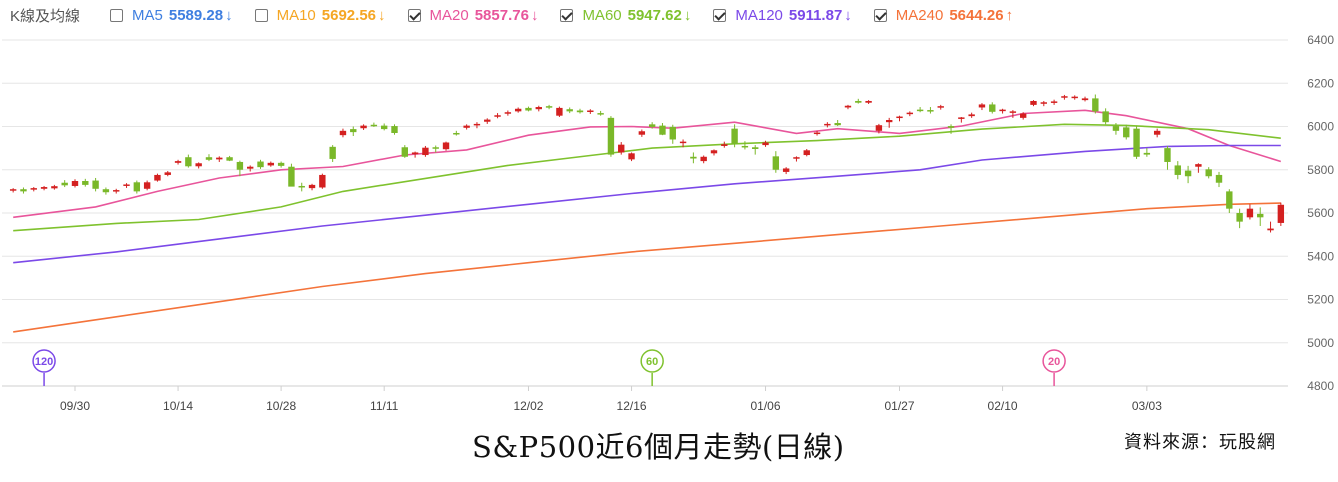 The width and height of the screenshot is (1338, 482). I want to click on legend-item-ma20: MA20 5857.76 ↓, so click(472, 15).